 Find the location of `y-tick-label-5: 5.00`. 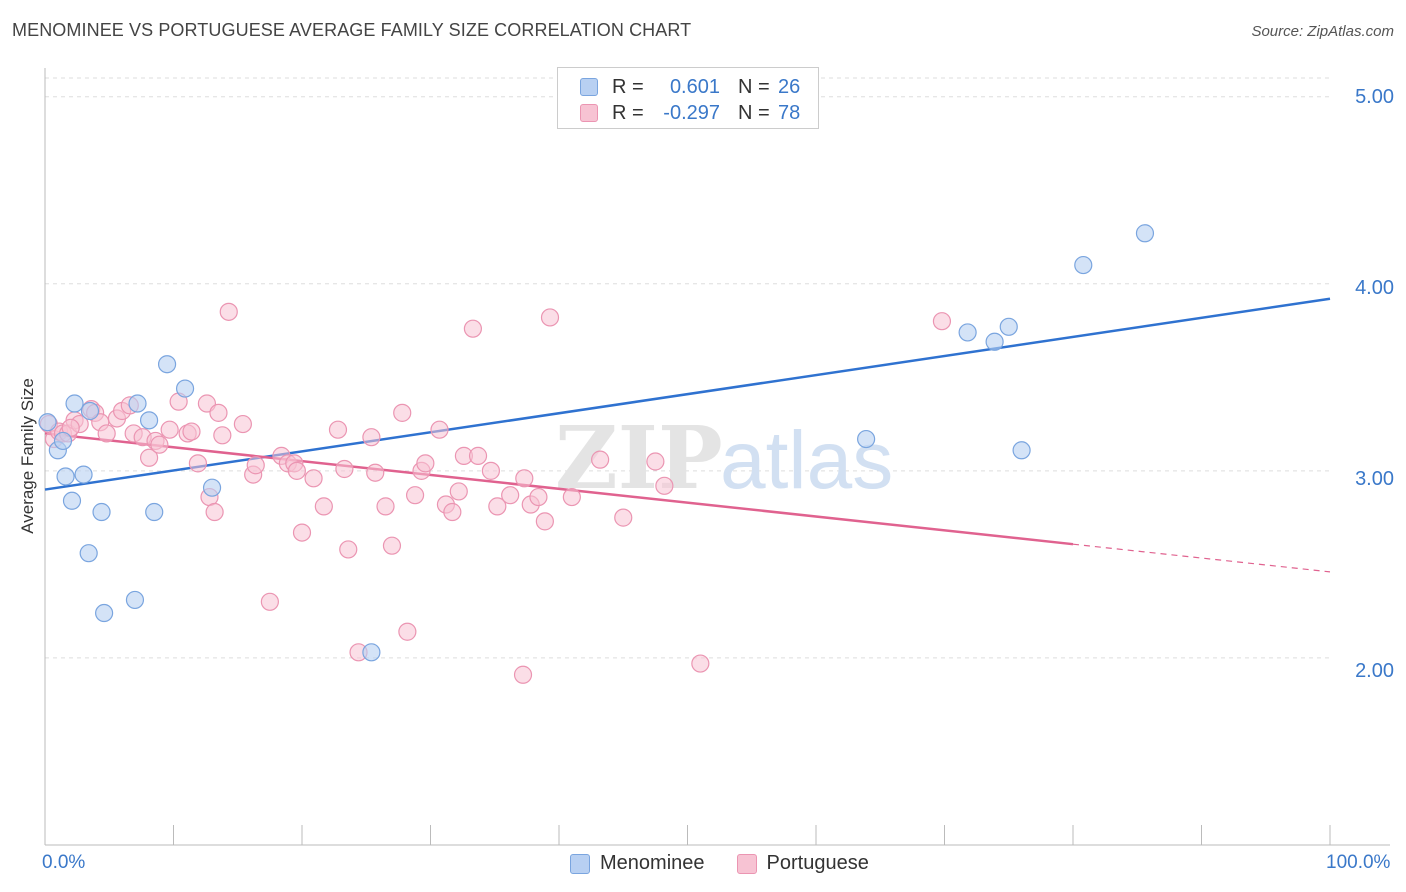

y-tick-label-5: 5.00 is located at coordinates (1374, 97).